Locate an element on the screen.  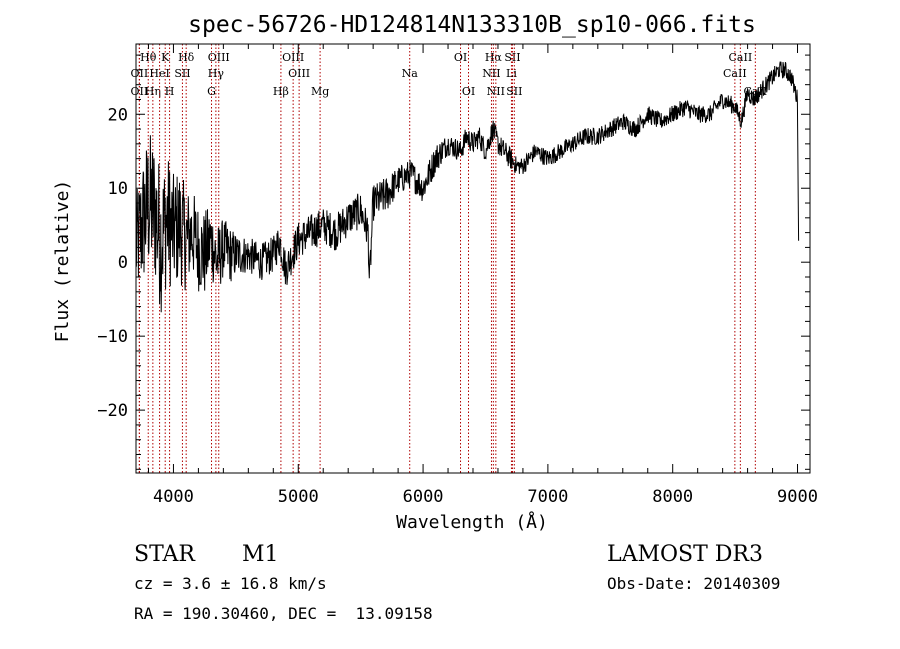
y-tick-label: 10 is located at coordinates (118, 189).